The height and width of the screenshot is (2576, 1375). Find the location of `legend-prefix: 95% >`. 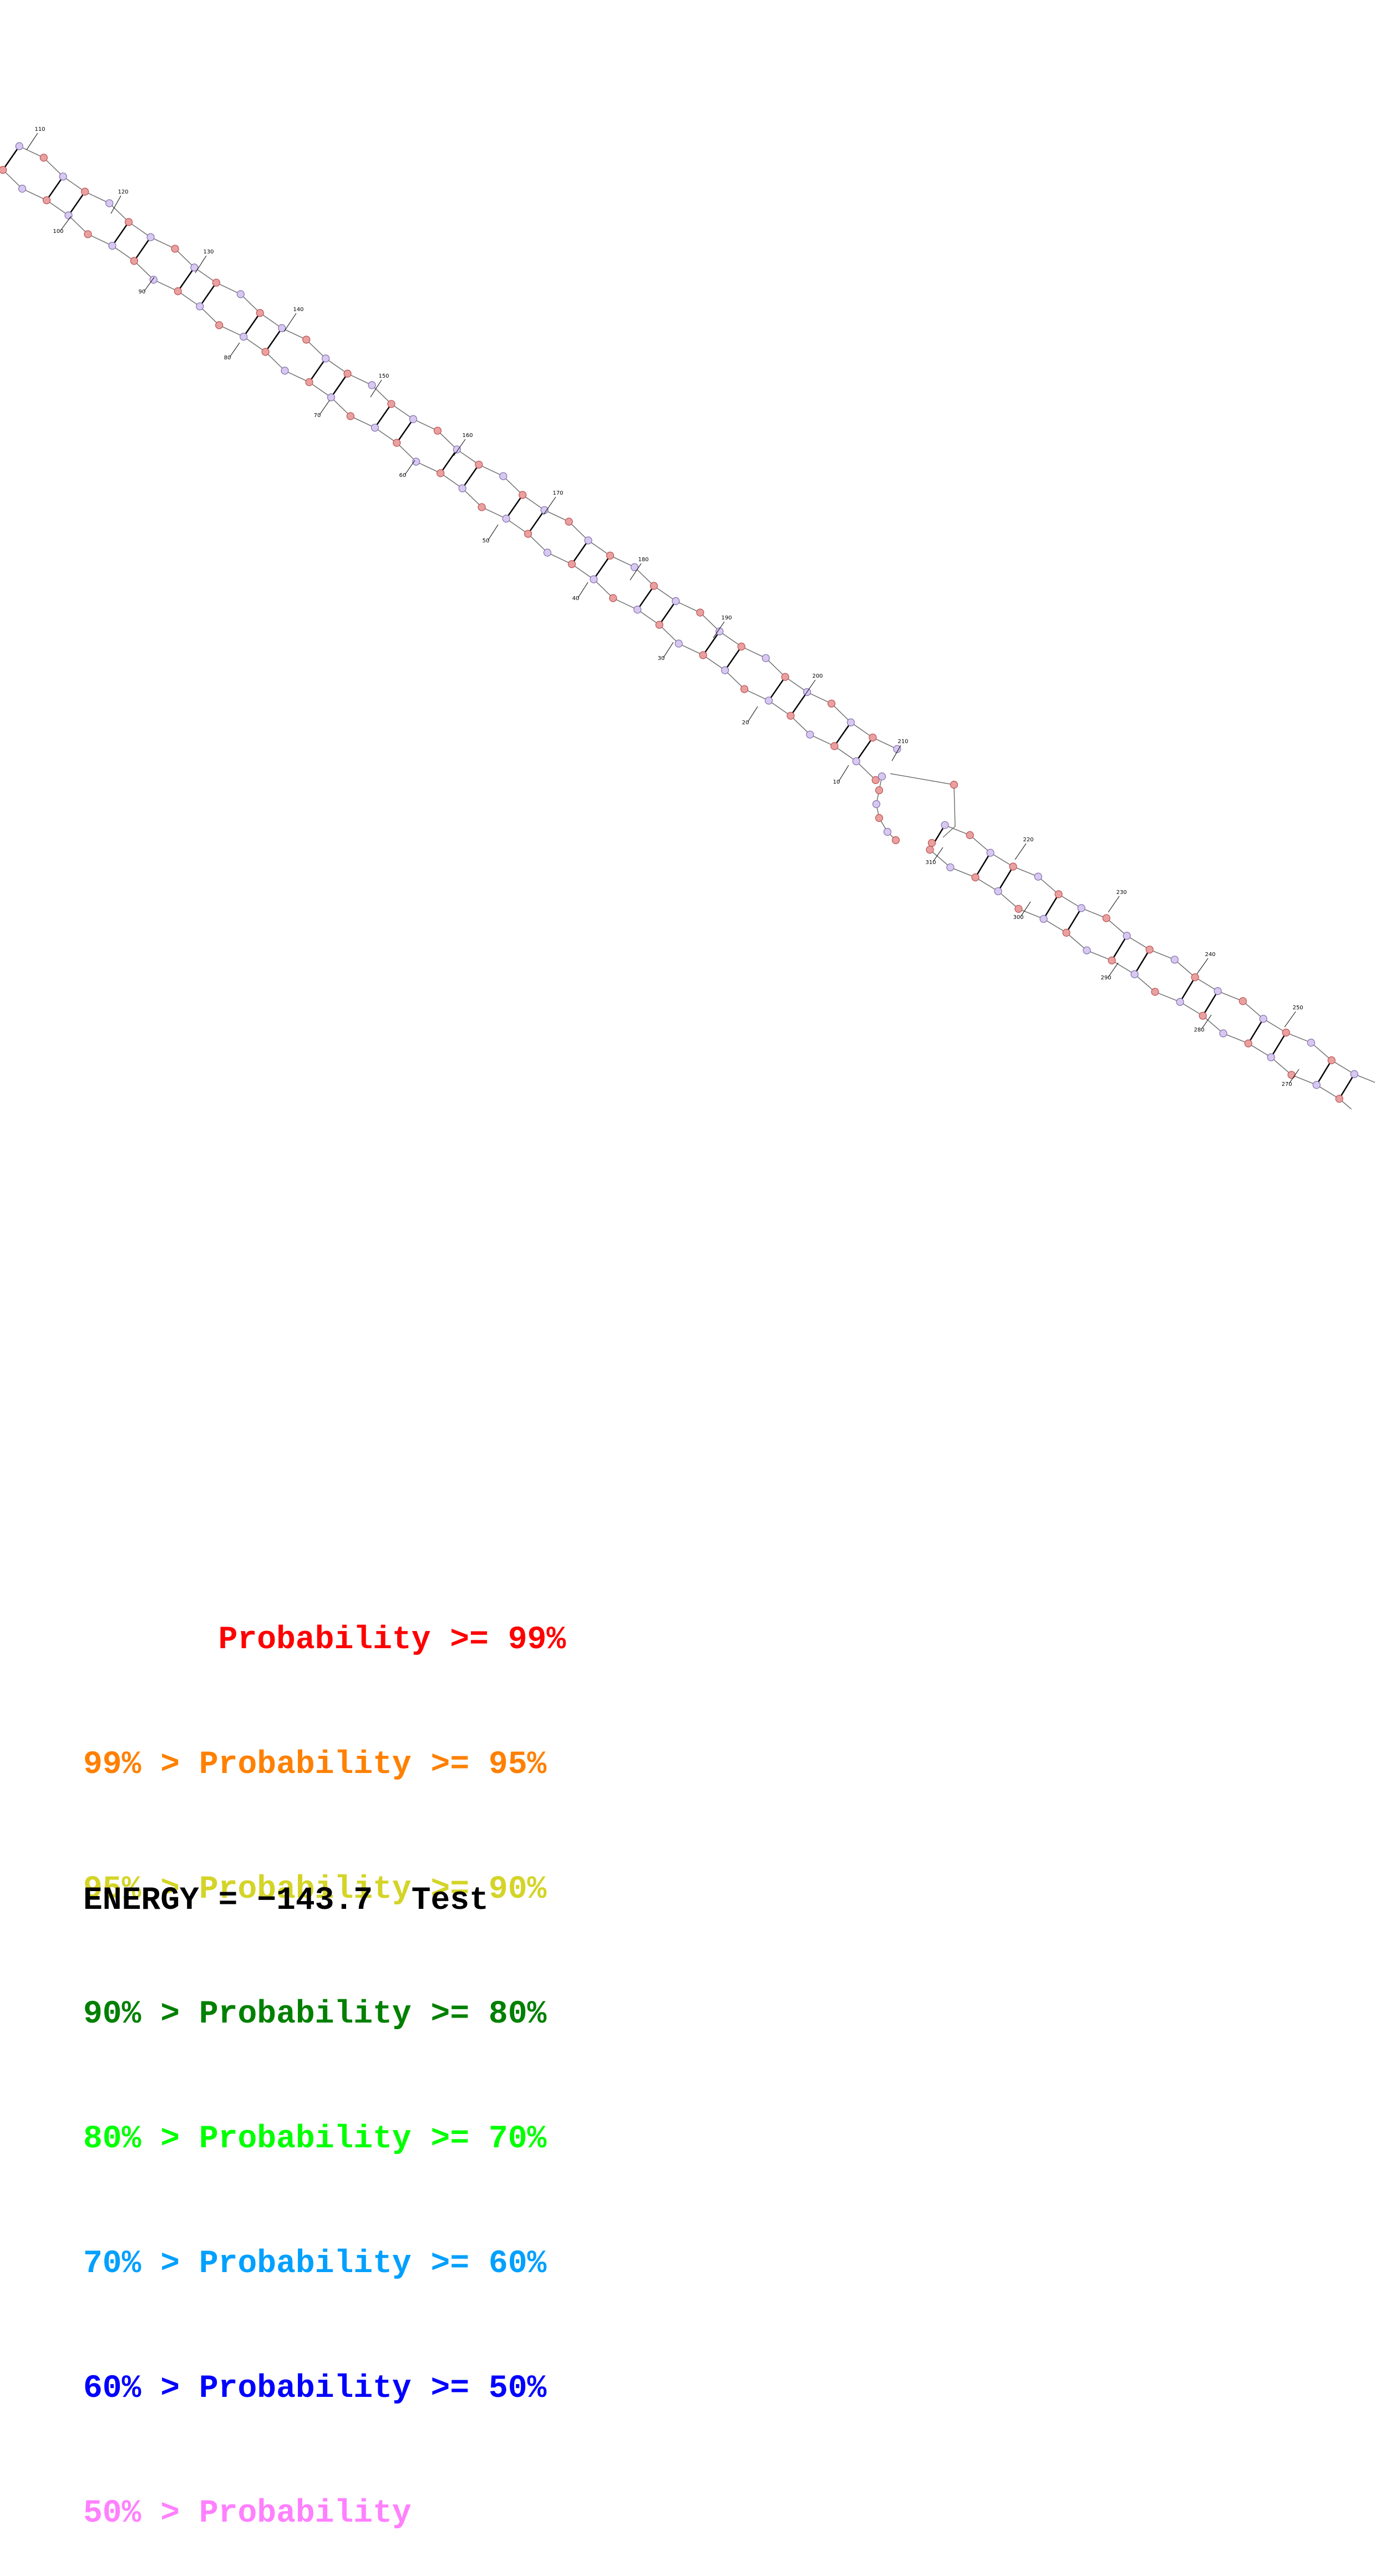

legend-prefix: 95% > is located at coordinates (141, 1890).